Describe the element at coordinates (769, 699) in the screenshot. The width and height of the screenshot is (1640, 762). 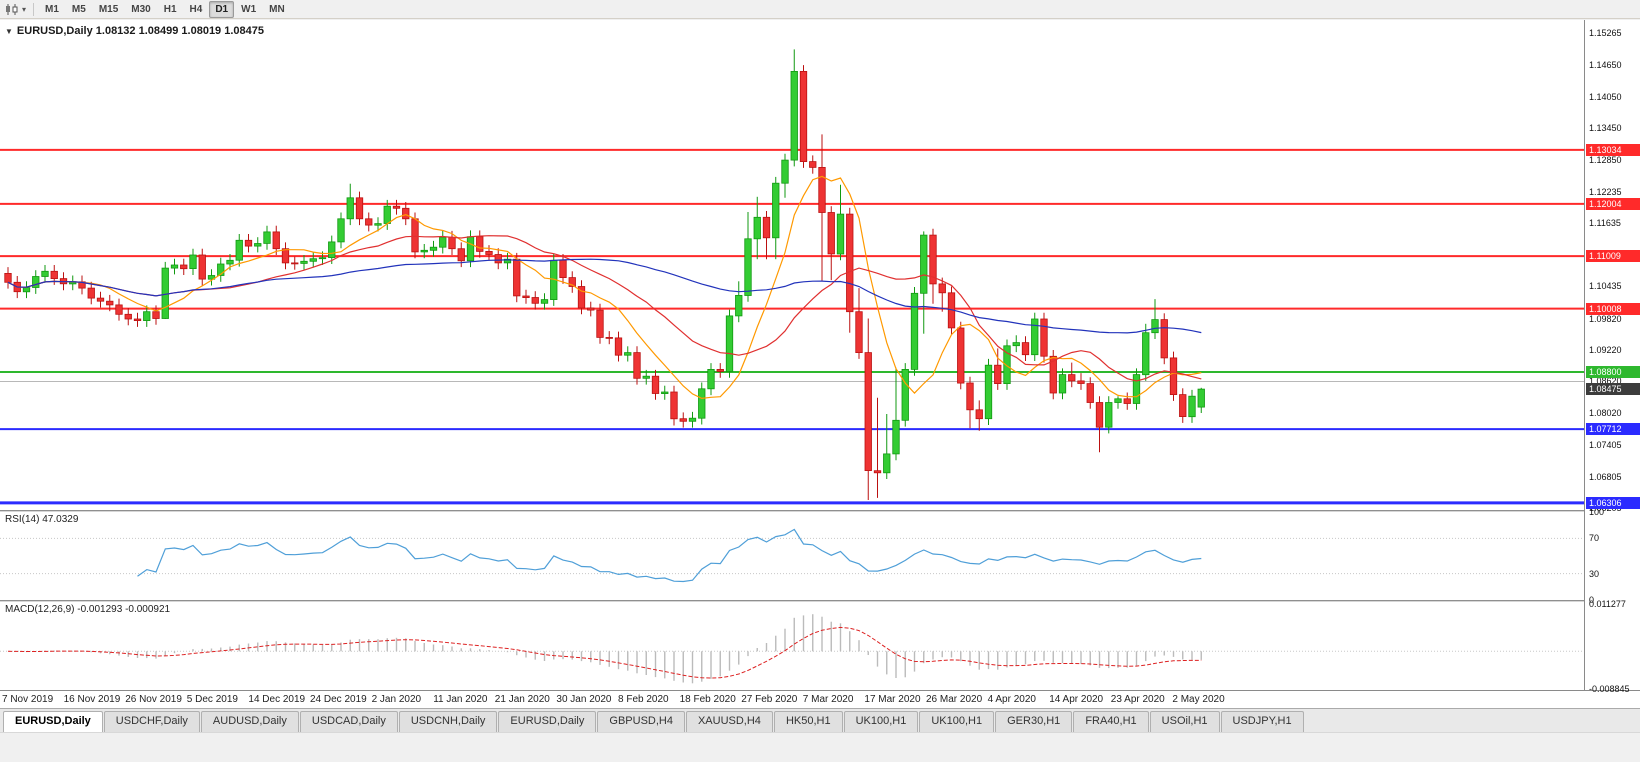
I see `date-label: 27 Feb 2020` at that location.